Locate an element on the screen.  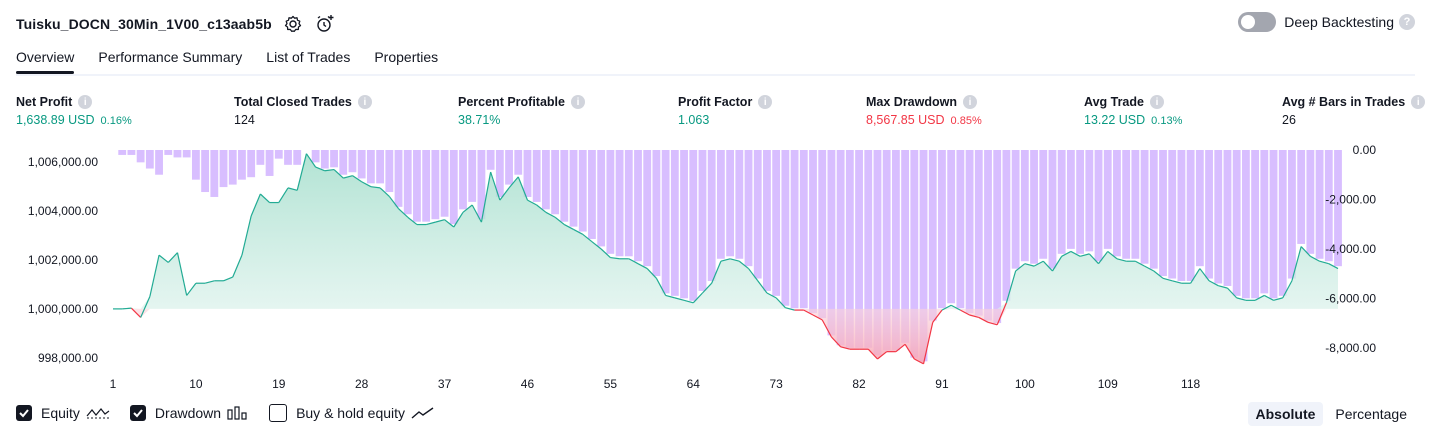
absolute-button: Absolute is located at coordinates (1285, 414).